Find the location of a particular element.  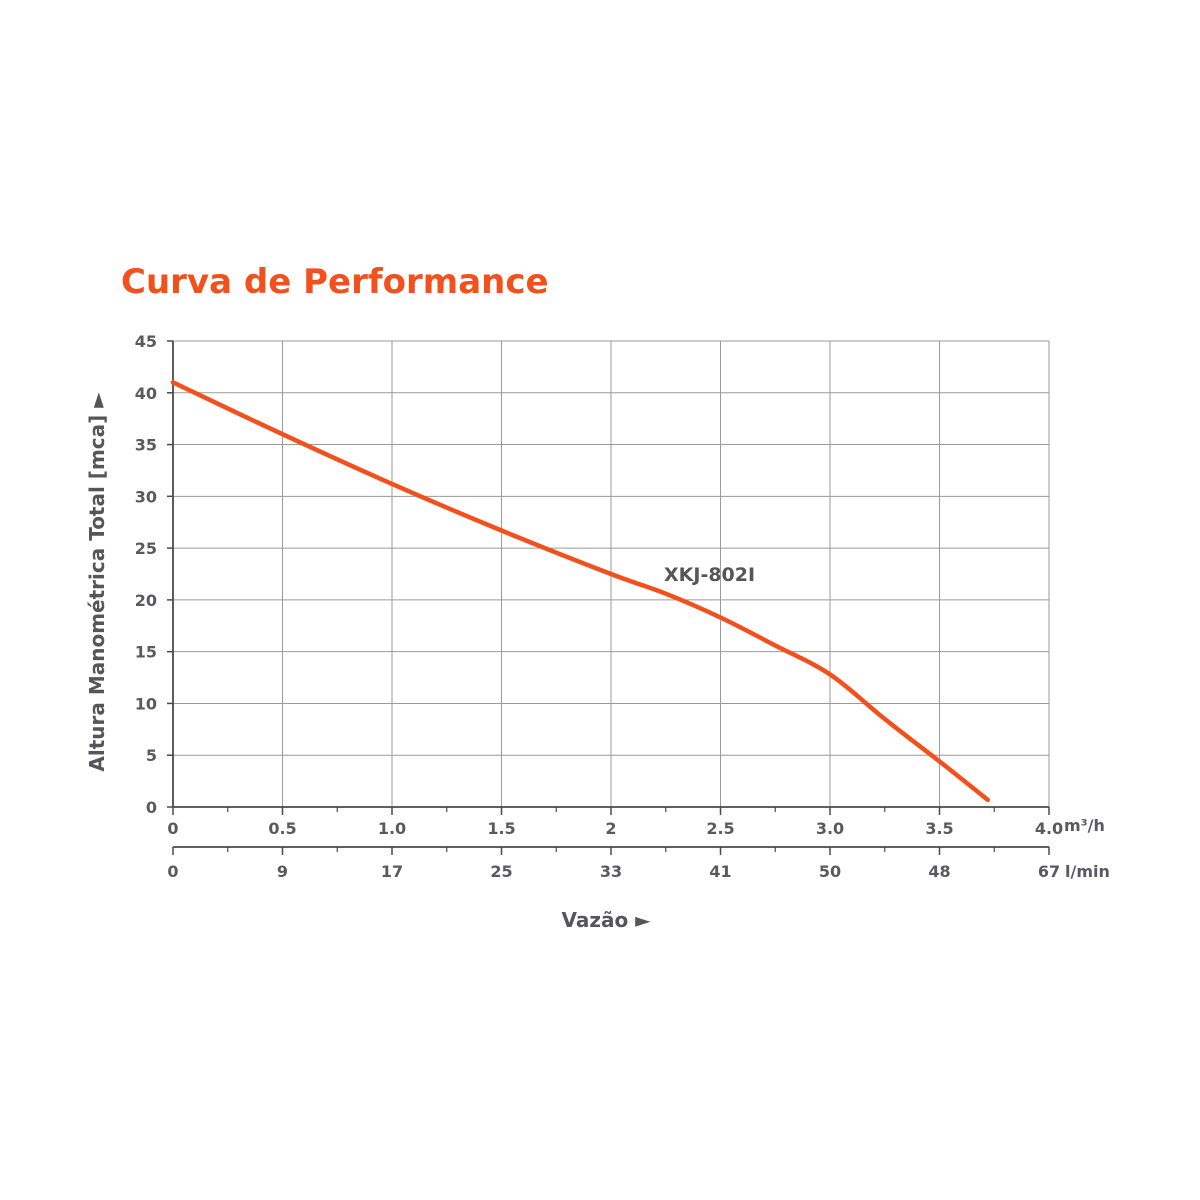

x-tick-label-secondary: 0 is located at coordinates (172, 871).